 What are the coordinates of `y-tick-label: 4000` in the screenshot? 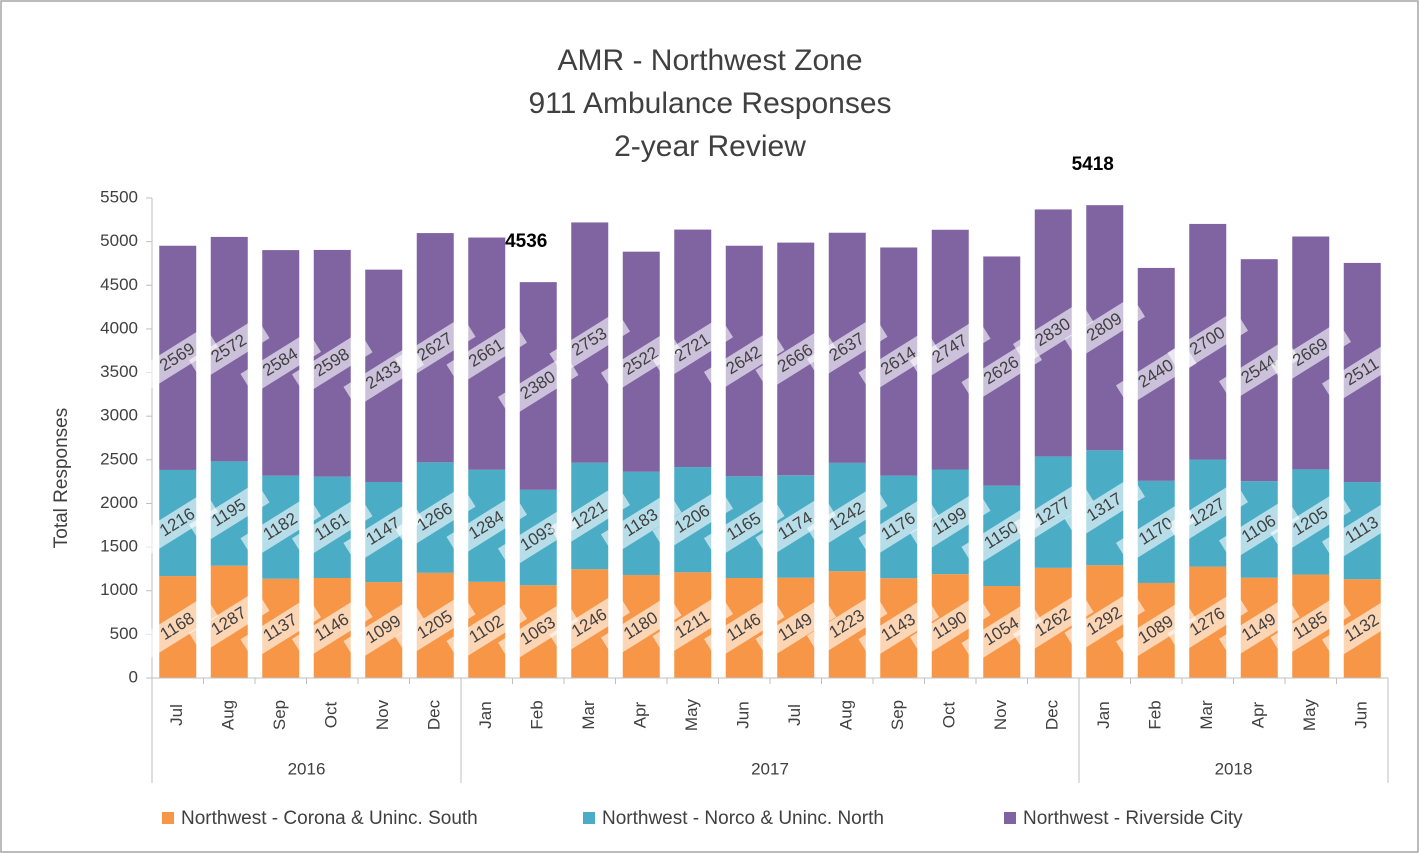 It's located at (119, 327).